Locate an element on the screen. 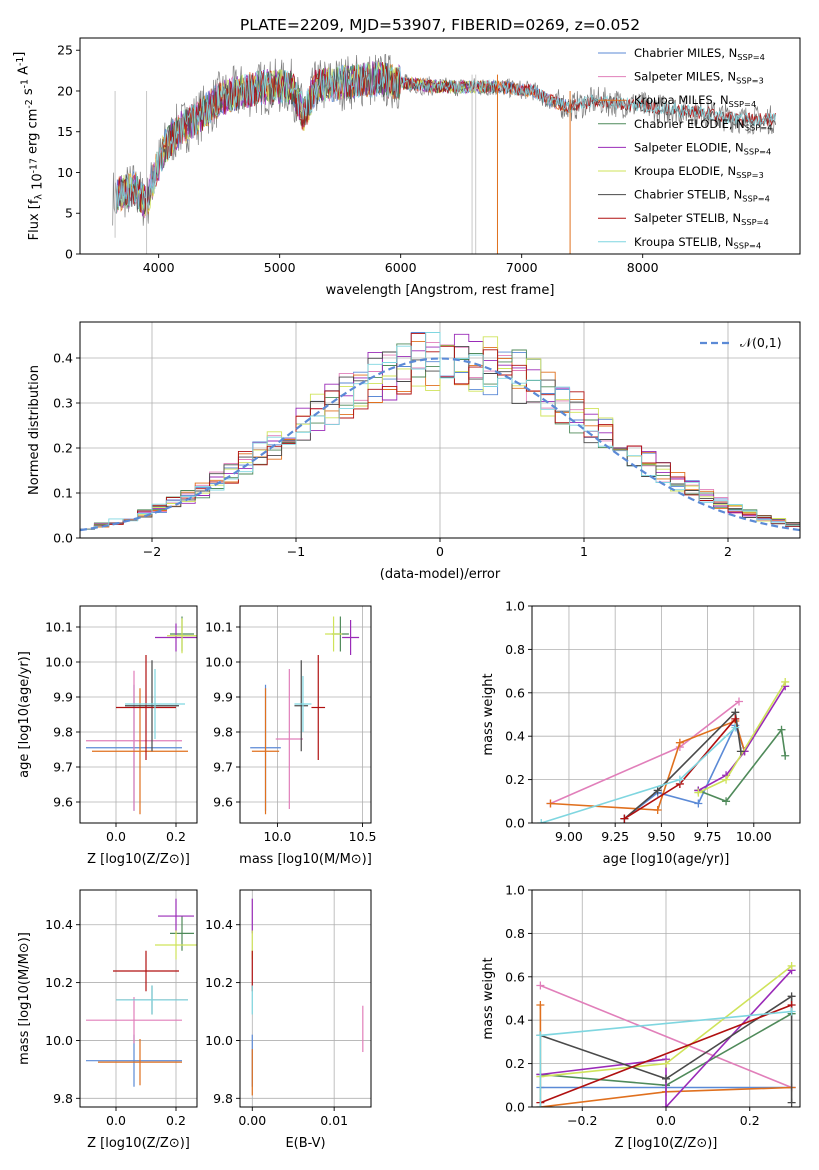 The width and height of the screenshot is (819, 1170). legend-label: 𝒩(0,1) is located at coordinates (761, 342).